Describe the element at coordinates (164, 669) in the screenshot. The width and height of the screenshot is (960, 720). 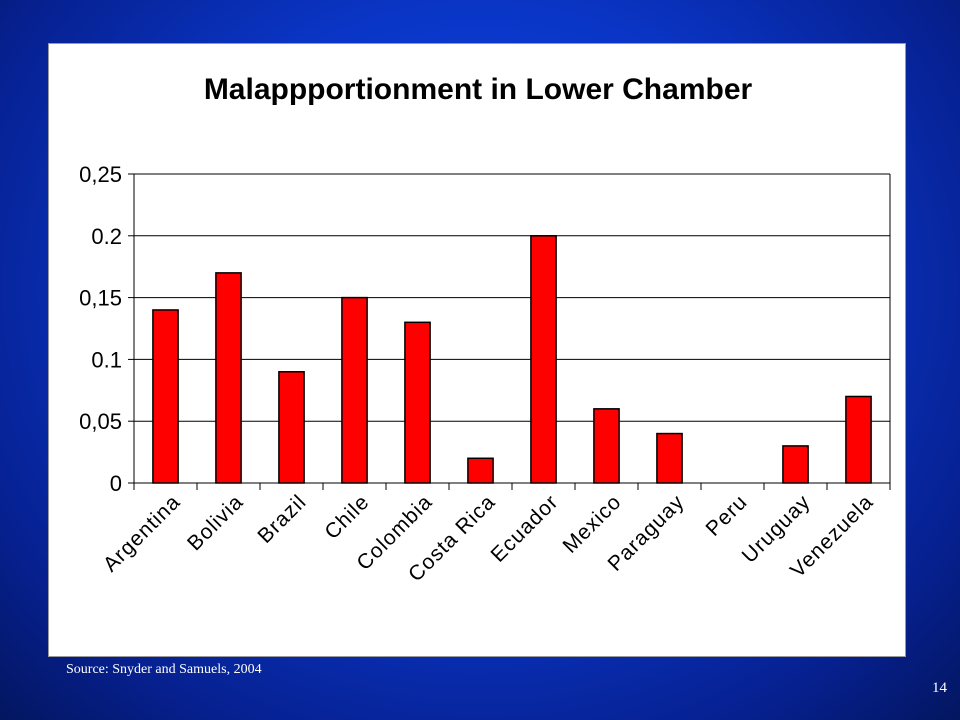
I see `source-note: Source: Snyder and Samuels, 2004` at that location.